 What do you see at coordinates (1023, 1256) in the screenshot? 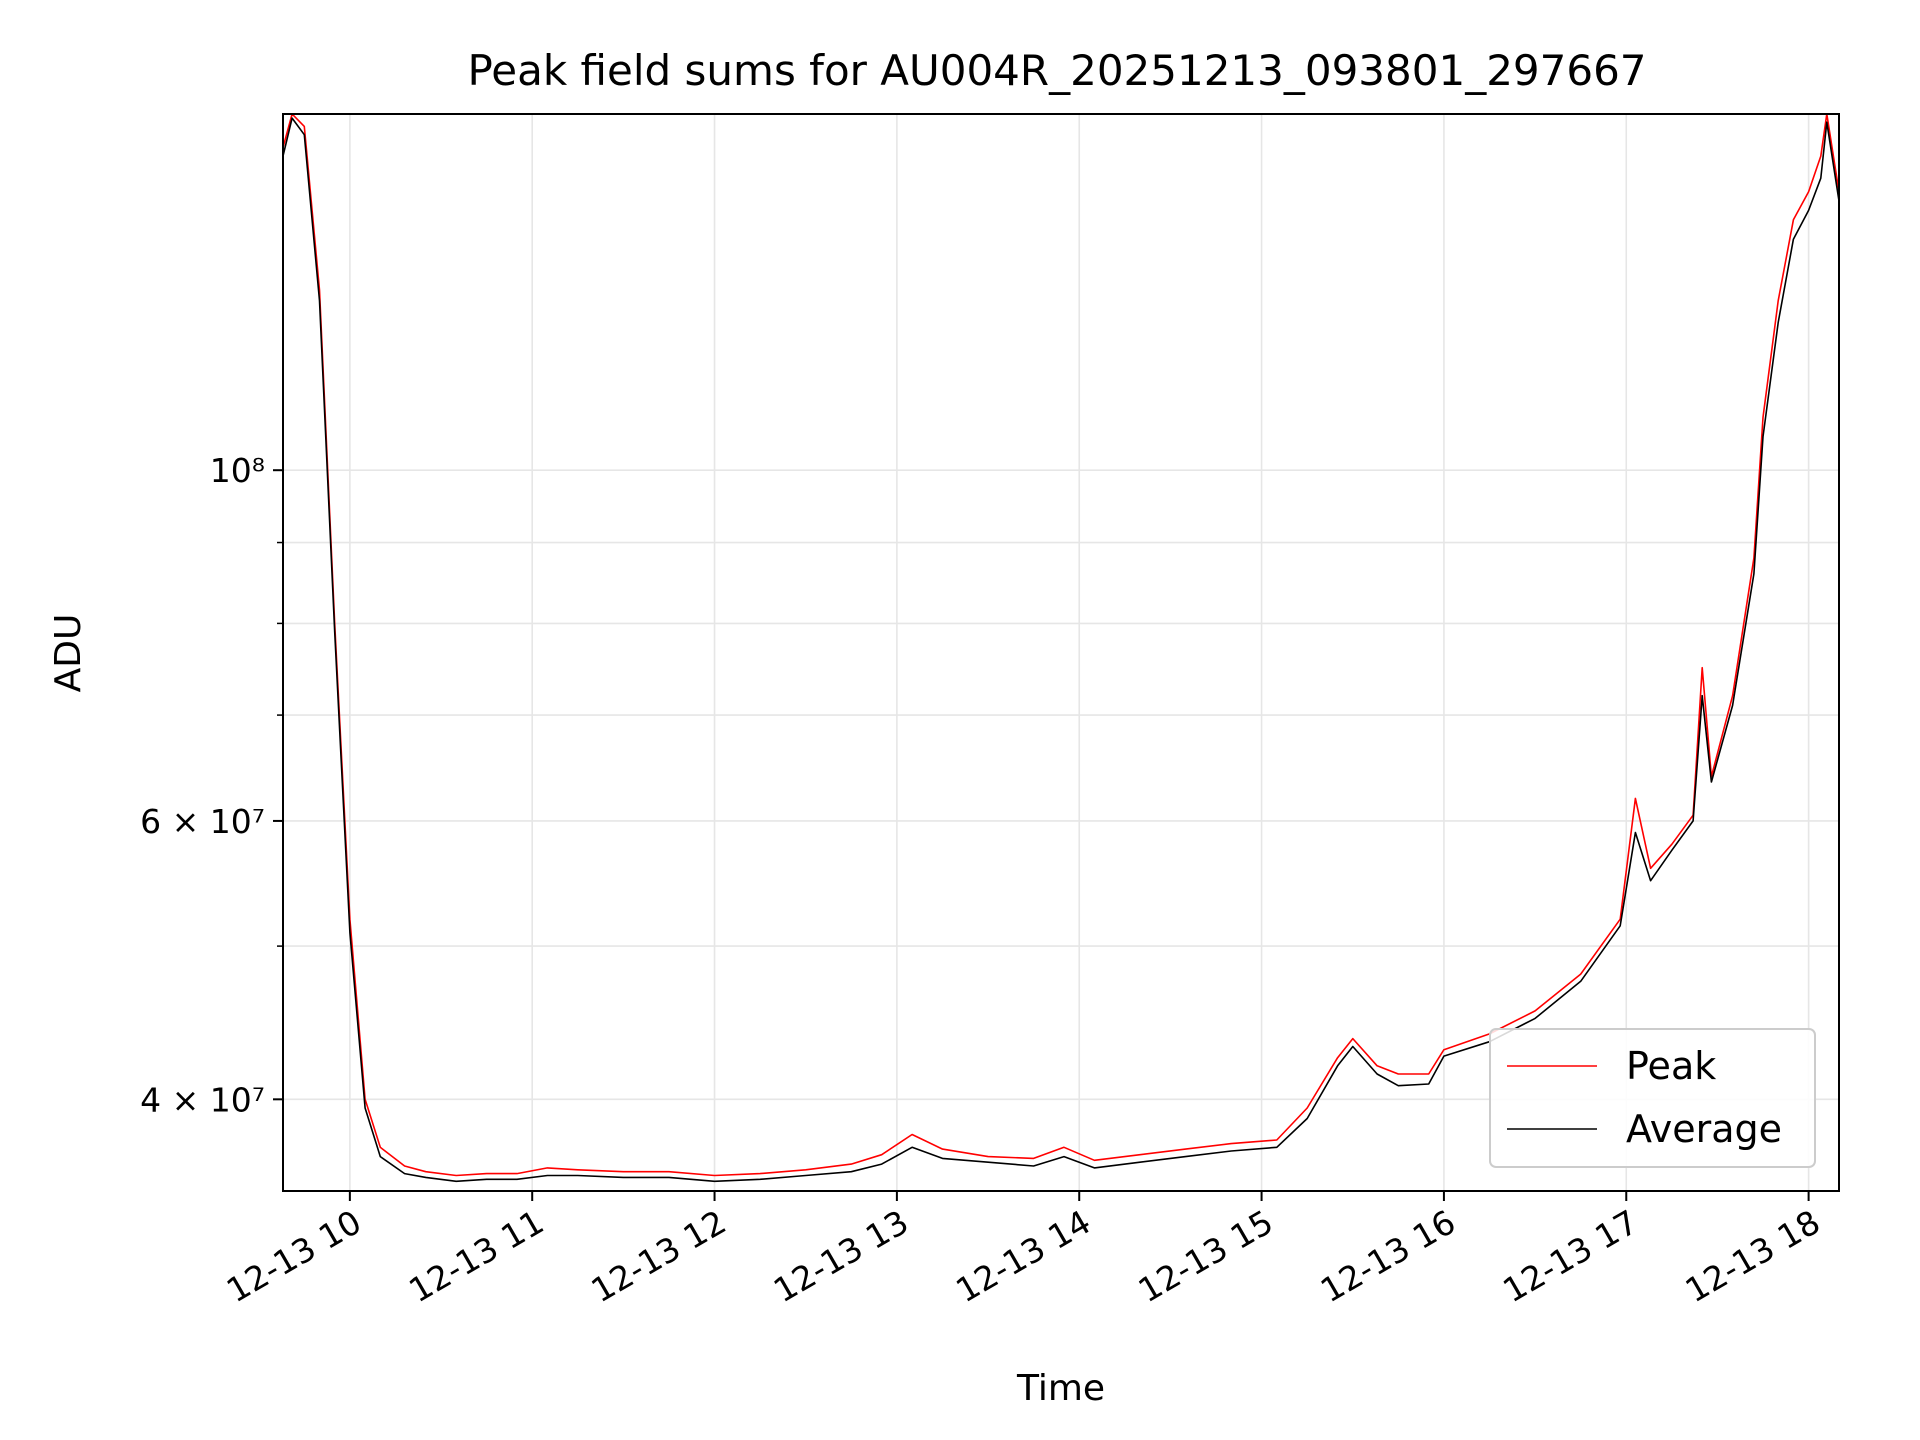
I see `x-tick-label: 12-13 14` at bounding box center [1023, 1256].